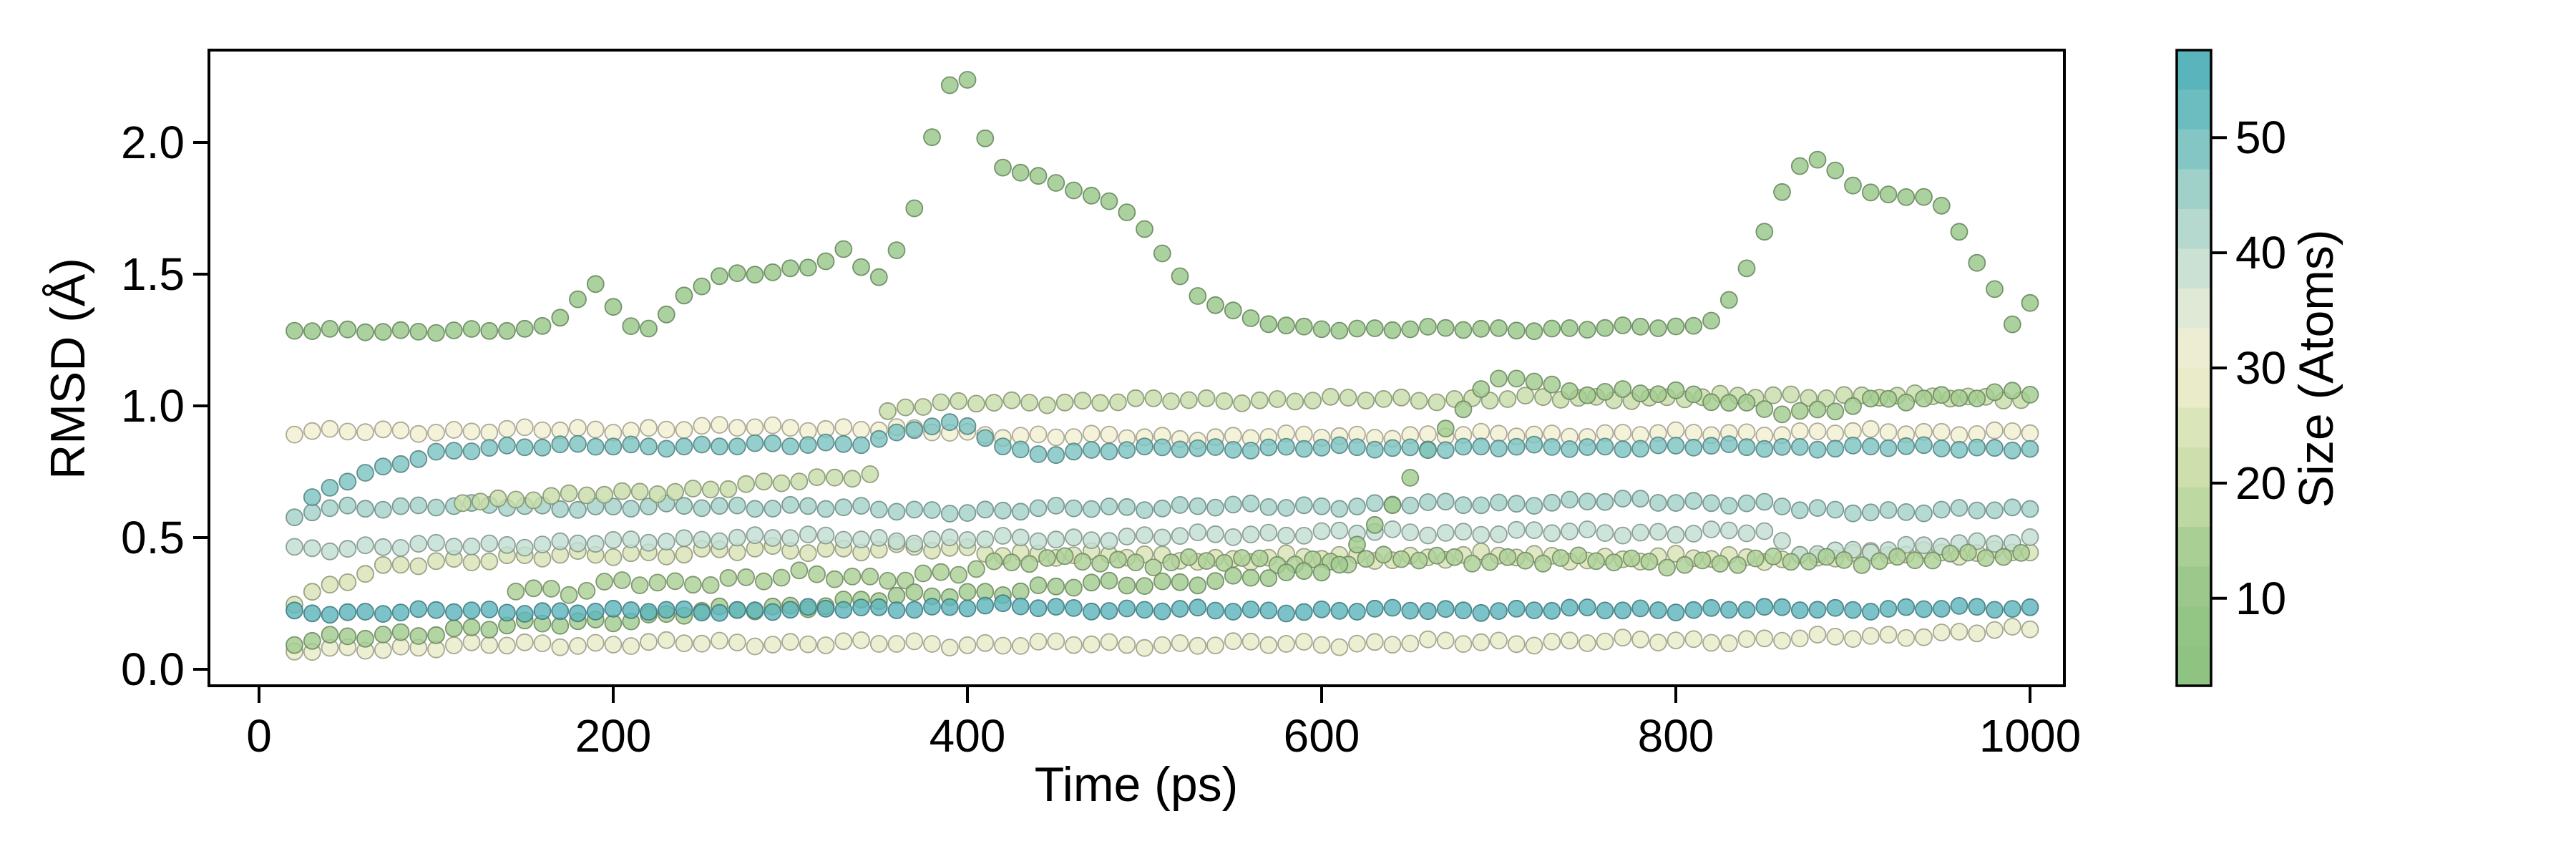 This screenshot has width=2576, height=859. Describe the element at coordinates (1136, 784) in the screenshot. I see `x-axis-label: Time (ps)` at that location.